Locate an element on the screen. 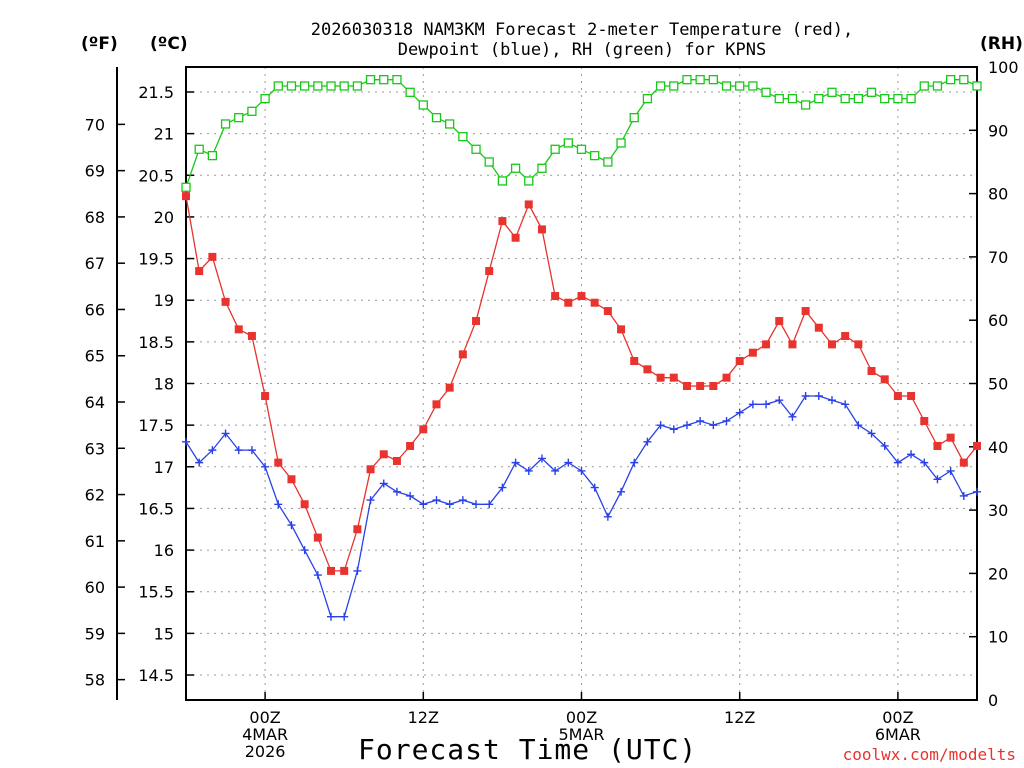 This screenshot has width=1024, height=768. celsius-tick-label: 21 is located at coordinates (164, 134).